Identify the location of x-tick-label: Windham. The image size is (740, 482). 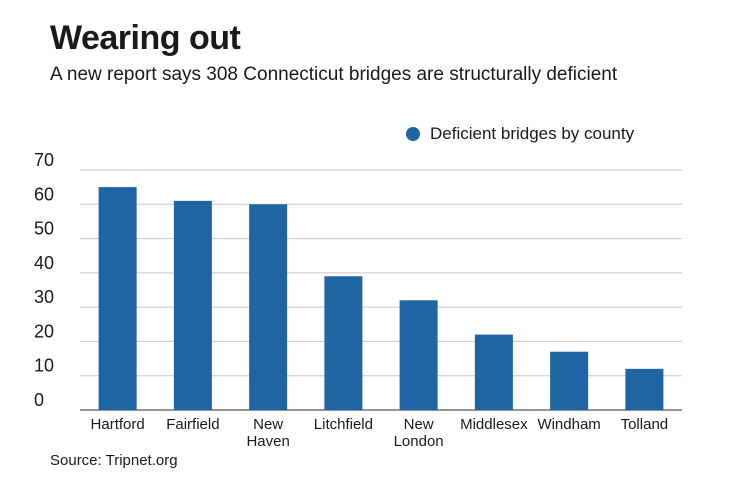
(568, 424).